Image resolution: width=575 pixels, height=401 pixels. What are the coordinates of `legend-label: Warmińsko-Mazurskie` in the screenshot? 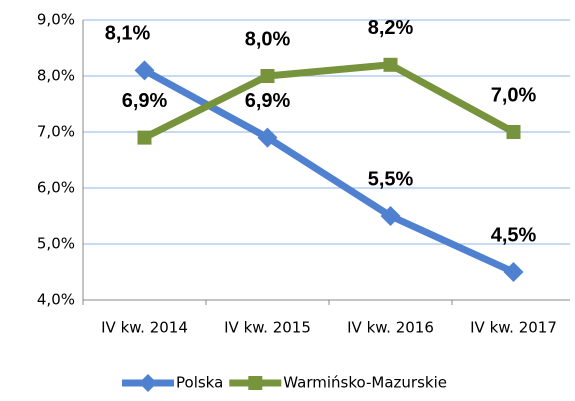 It's located at (365, 383).